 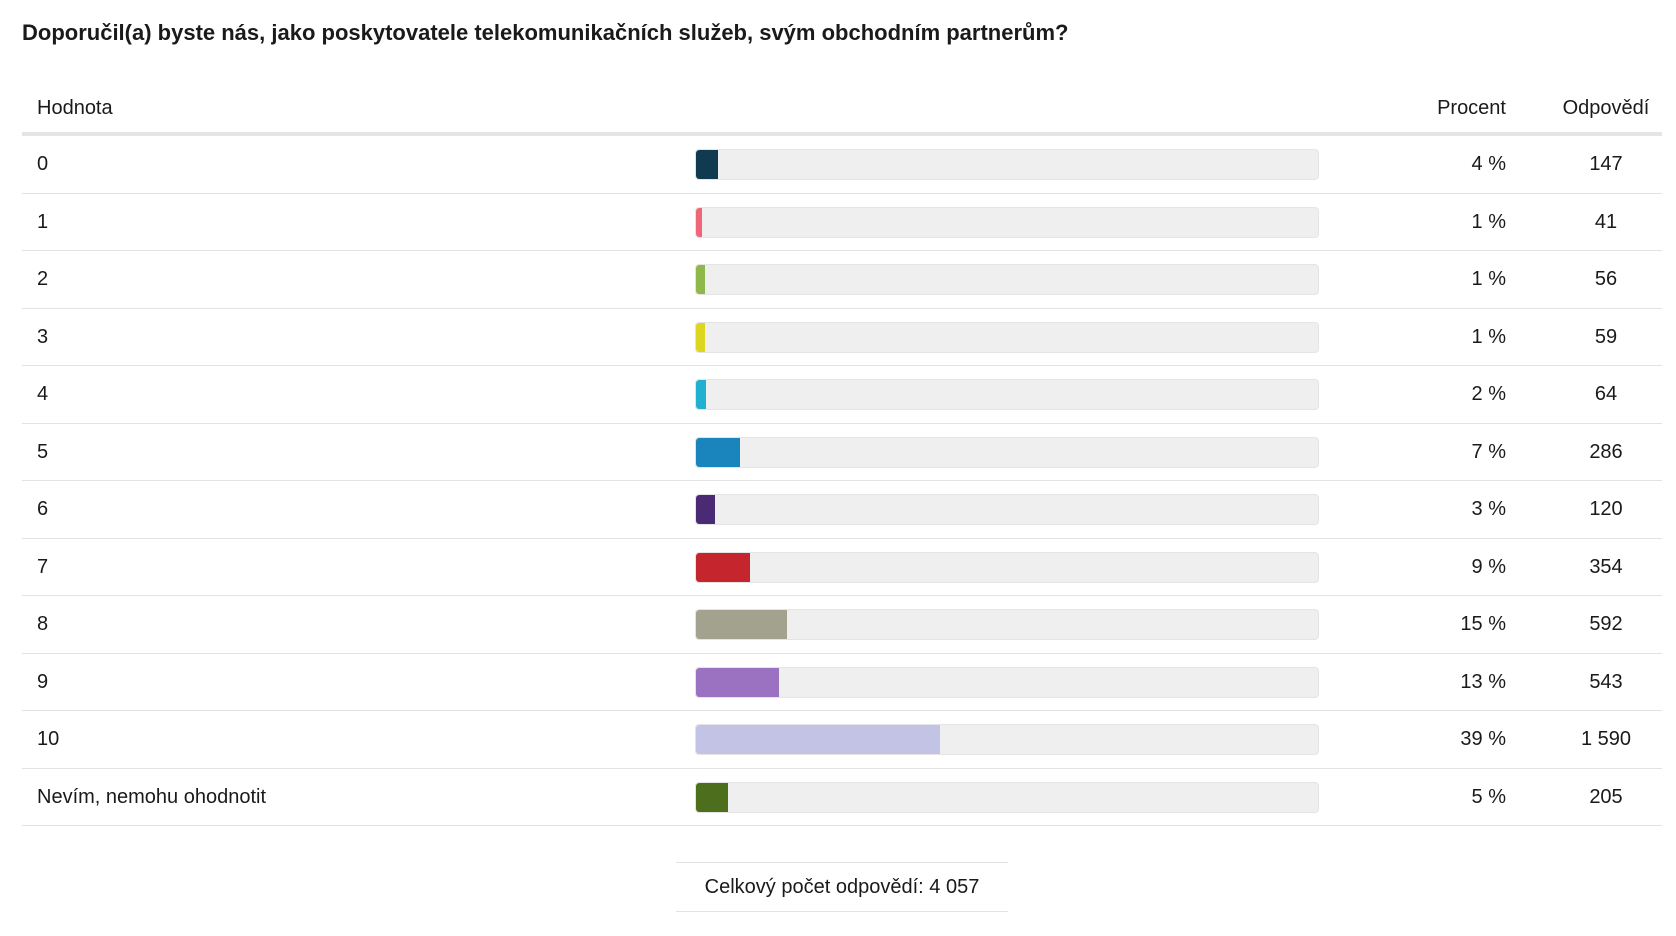 What do you see at coordinates (1488, 796) in the screenshot?
I see `row-percent: 5 %` at bounding box center [1488, 796].